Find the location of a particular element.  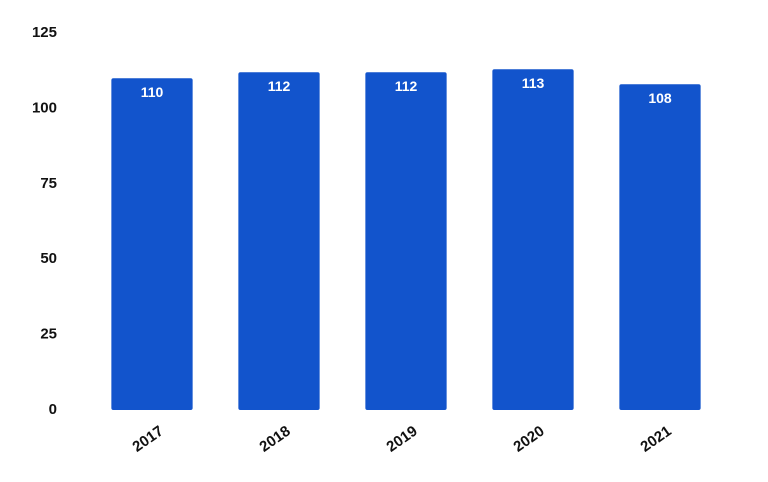

value-label: 113 is located at coordinates (533, 83).